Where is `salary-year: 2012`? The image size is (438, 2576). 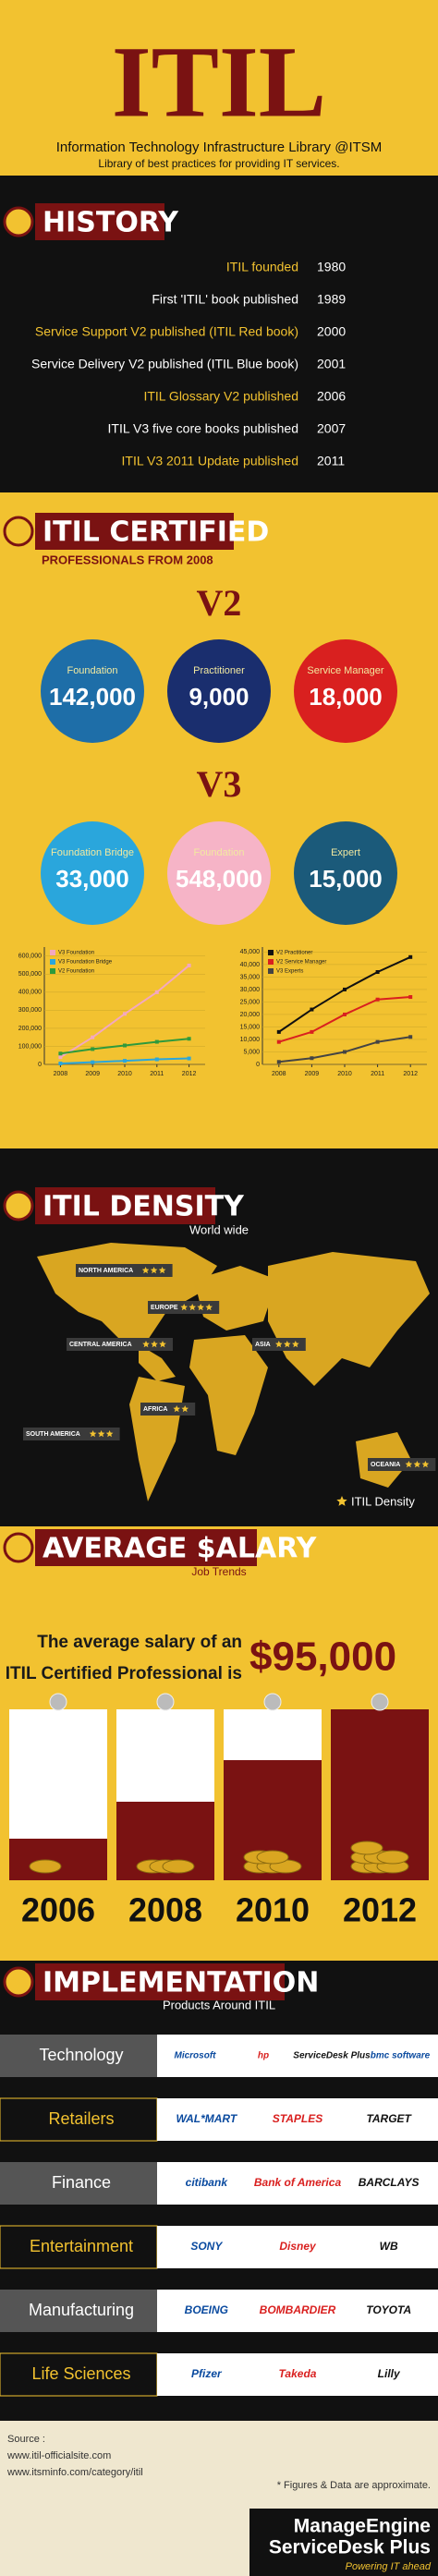
salary-year: 2012 is located at coordinates (380, 1910).